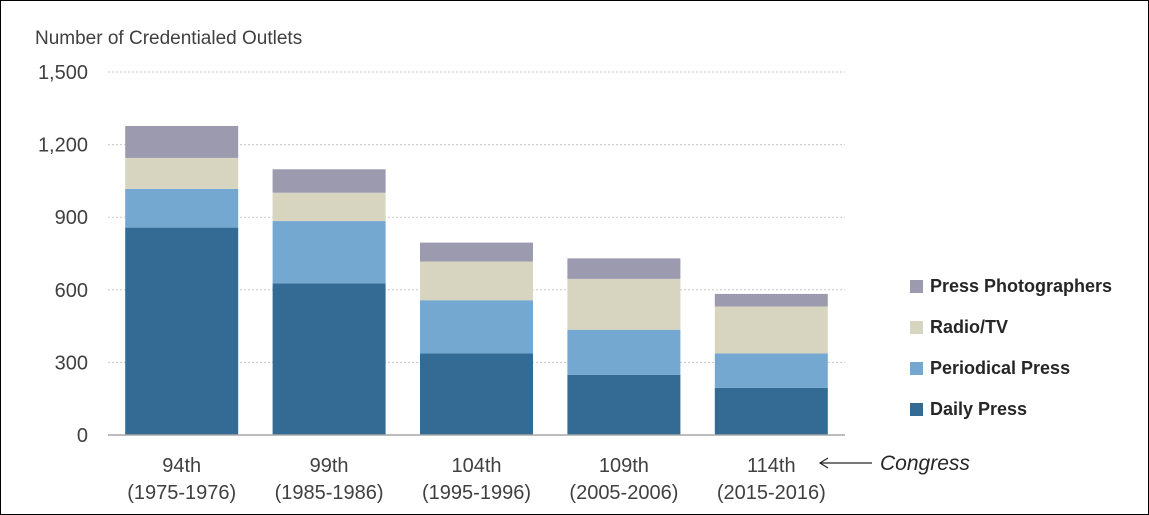  I want to click on x-tick-label: 94th, so click(181, 466).